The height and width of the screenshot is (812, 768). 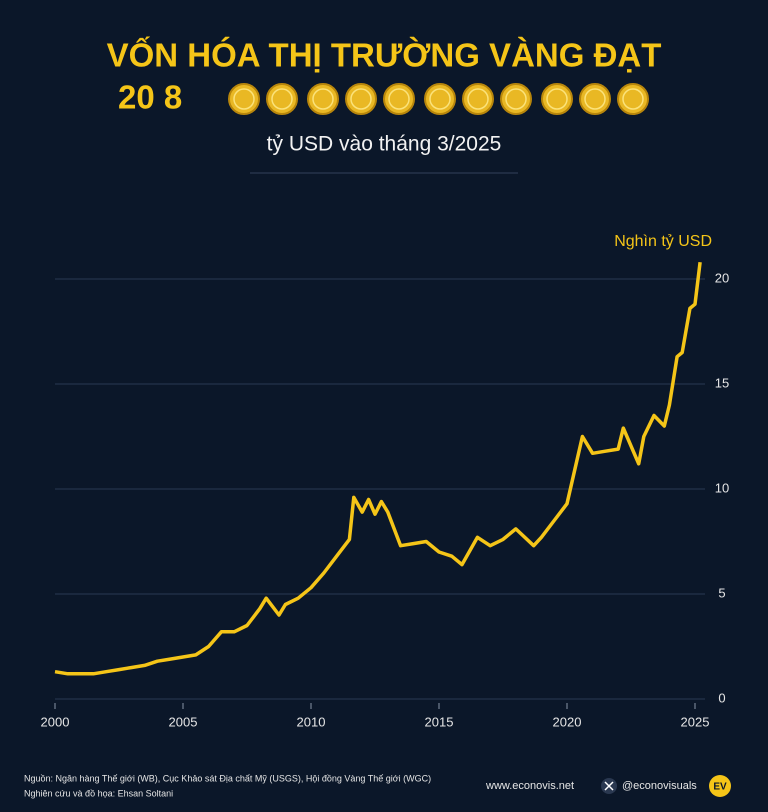 What do you see at coordinates (384, 55) in the screenshot?
I see `title: VỐN HÓA THỊ TRƯỜNG VÀNG ĐẠT` at bounding box center [384, 55].